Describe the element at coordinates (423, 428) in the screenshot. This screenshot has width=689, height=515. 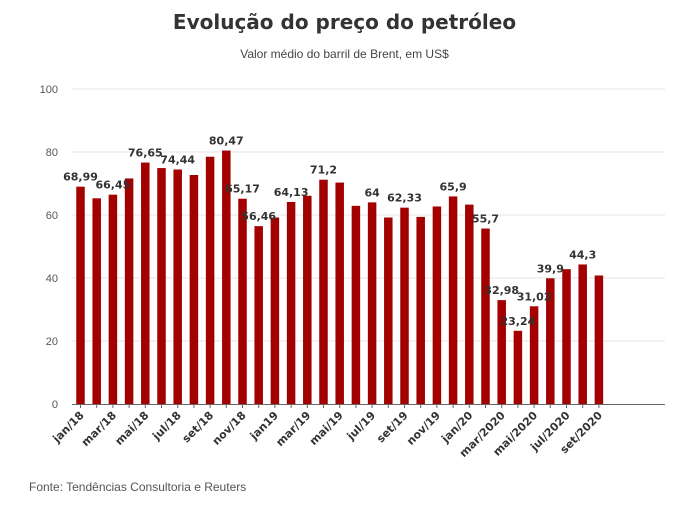
I see `x-tick-label: nov/19` at that location.